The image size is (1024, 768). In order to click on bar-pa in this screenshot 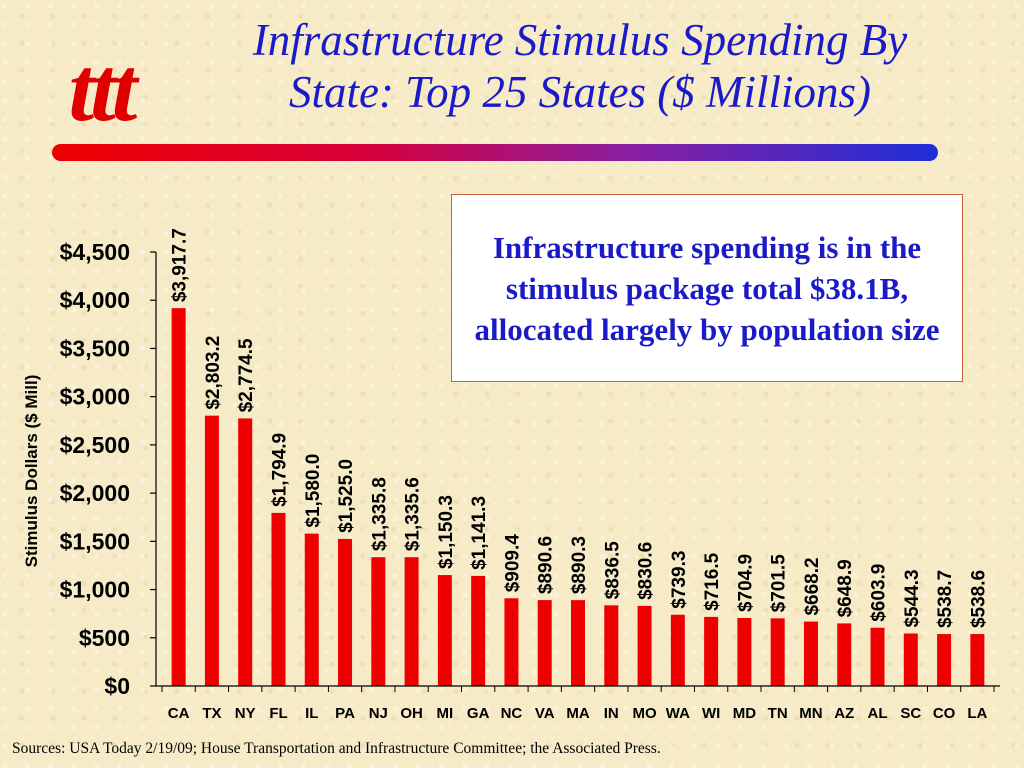, I will do `click(345, 612)`.